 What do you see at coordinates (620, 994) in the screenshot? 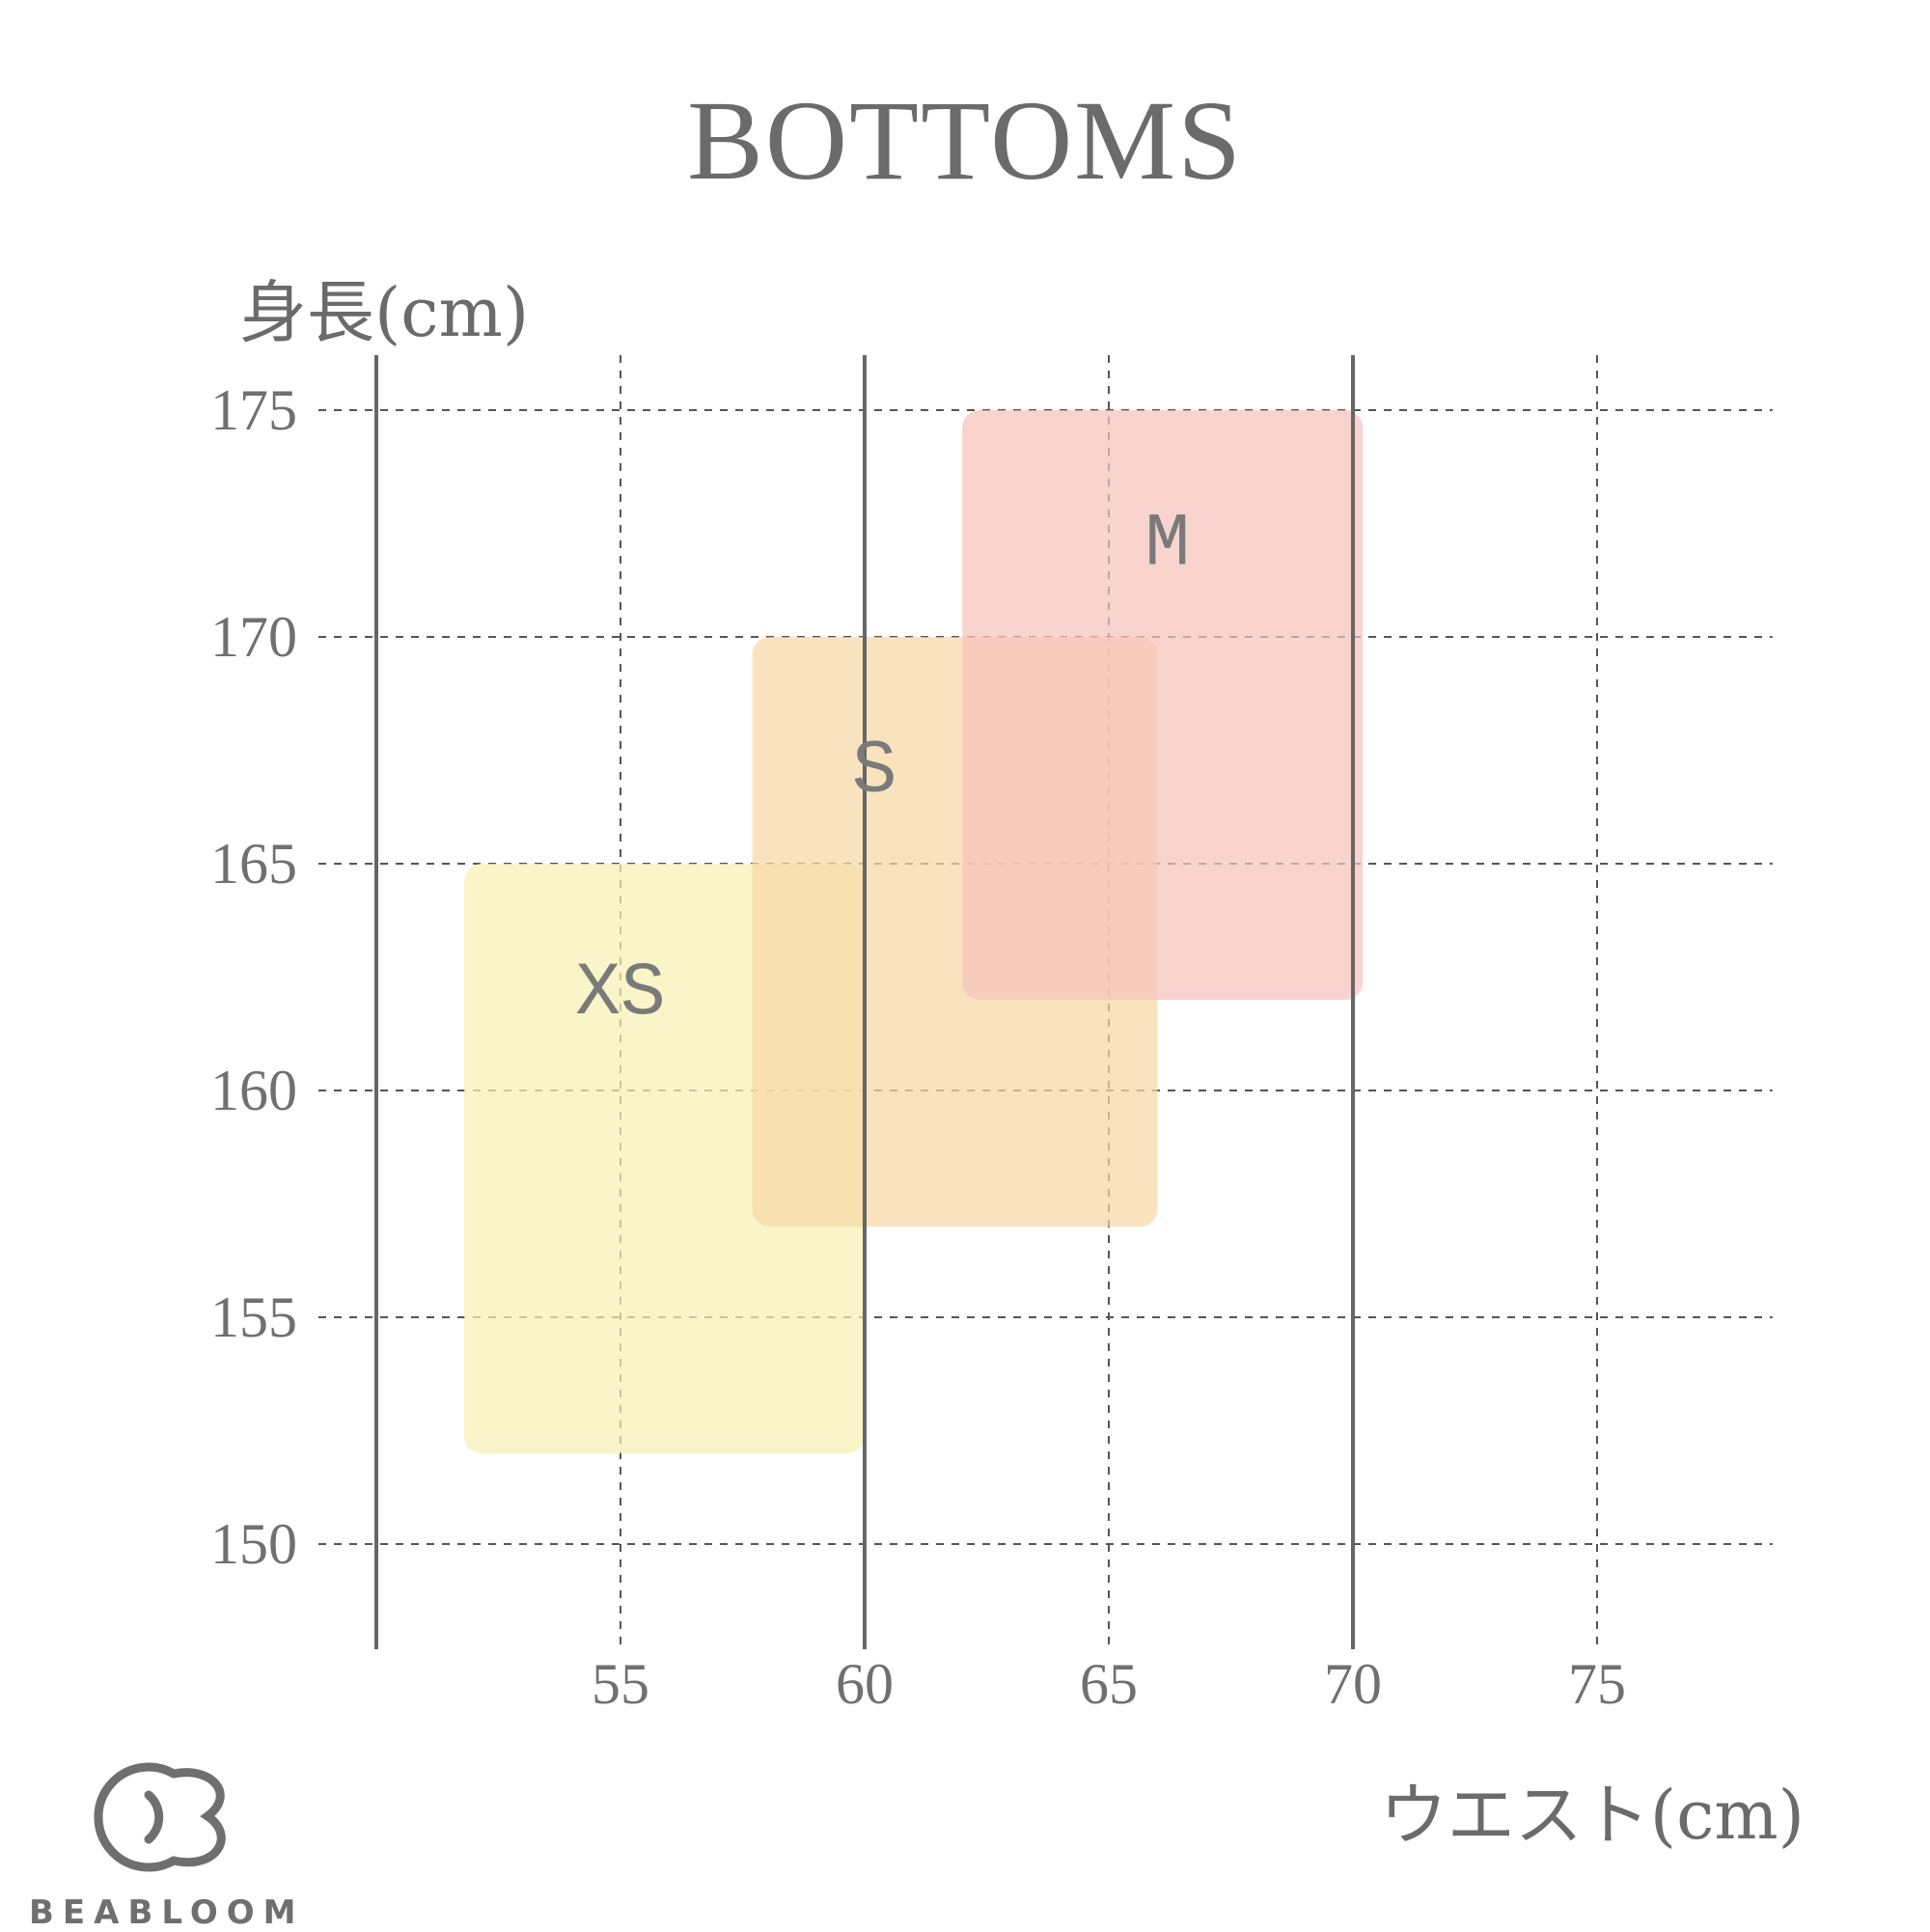
I see `size-label-xs: XS` at bounding box center [620, 994].